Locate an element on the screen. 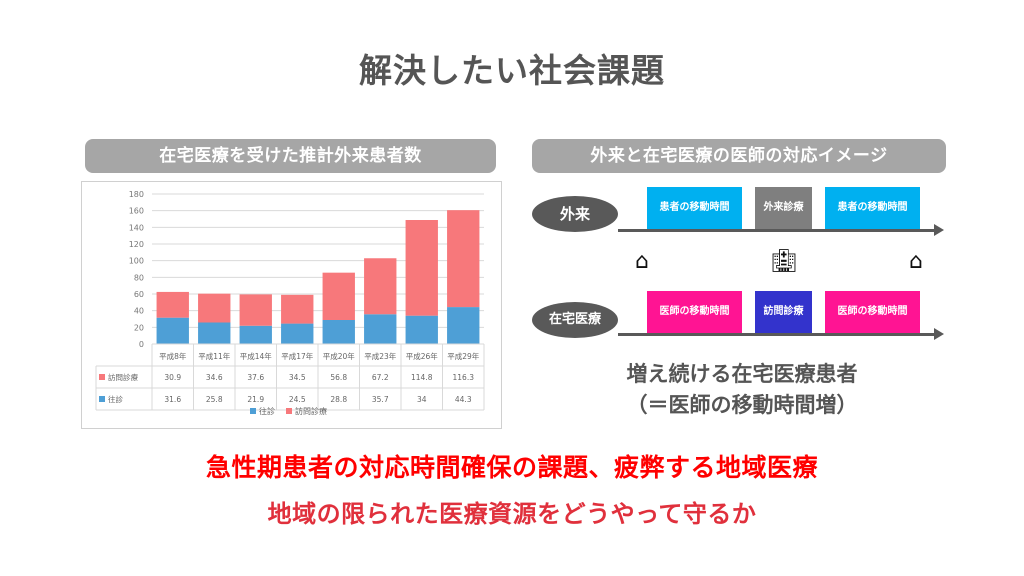 The height and width of the screenshot is (576, 1024). table-value: 114.8 is located at coordinates (422, 377).